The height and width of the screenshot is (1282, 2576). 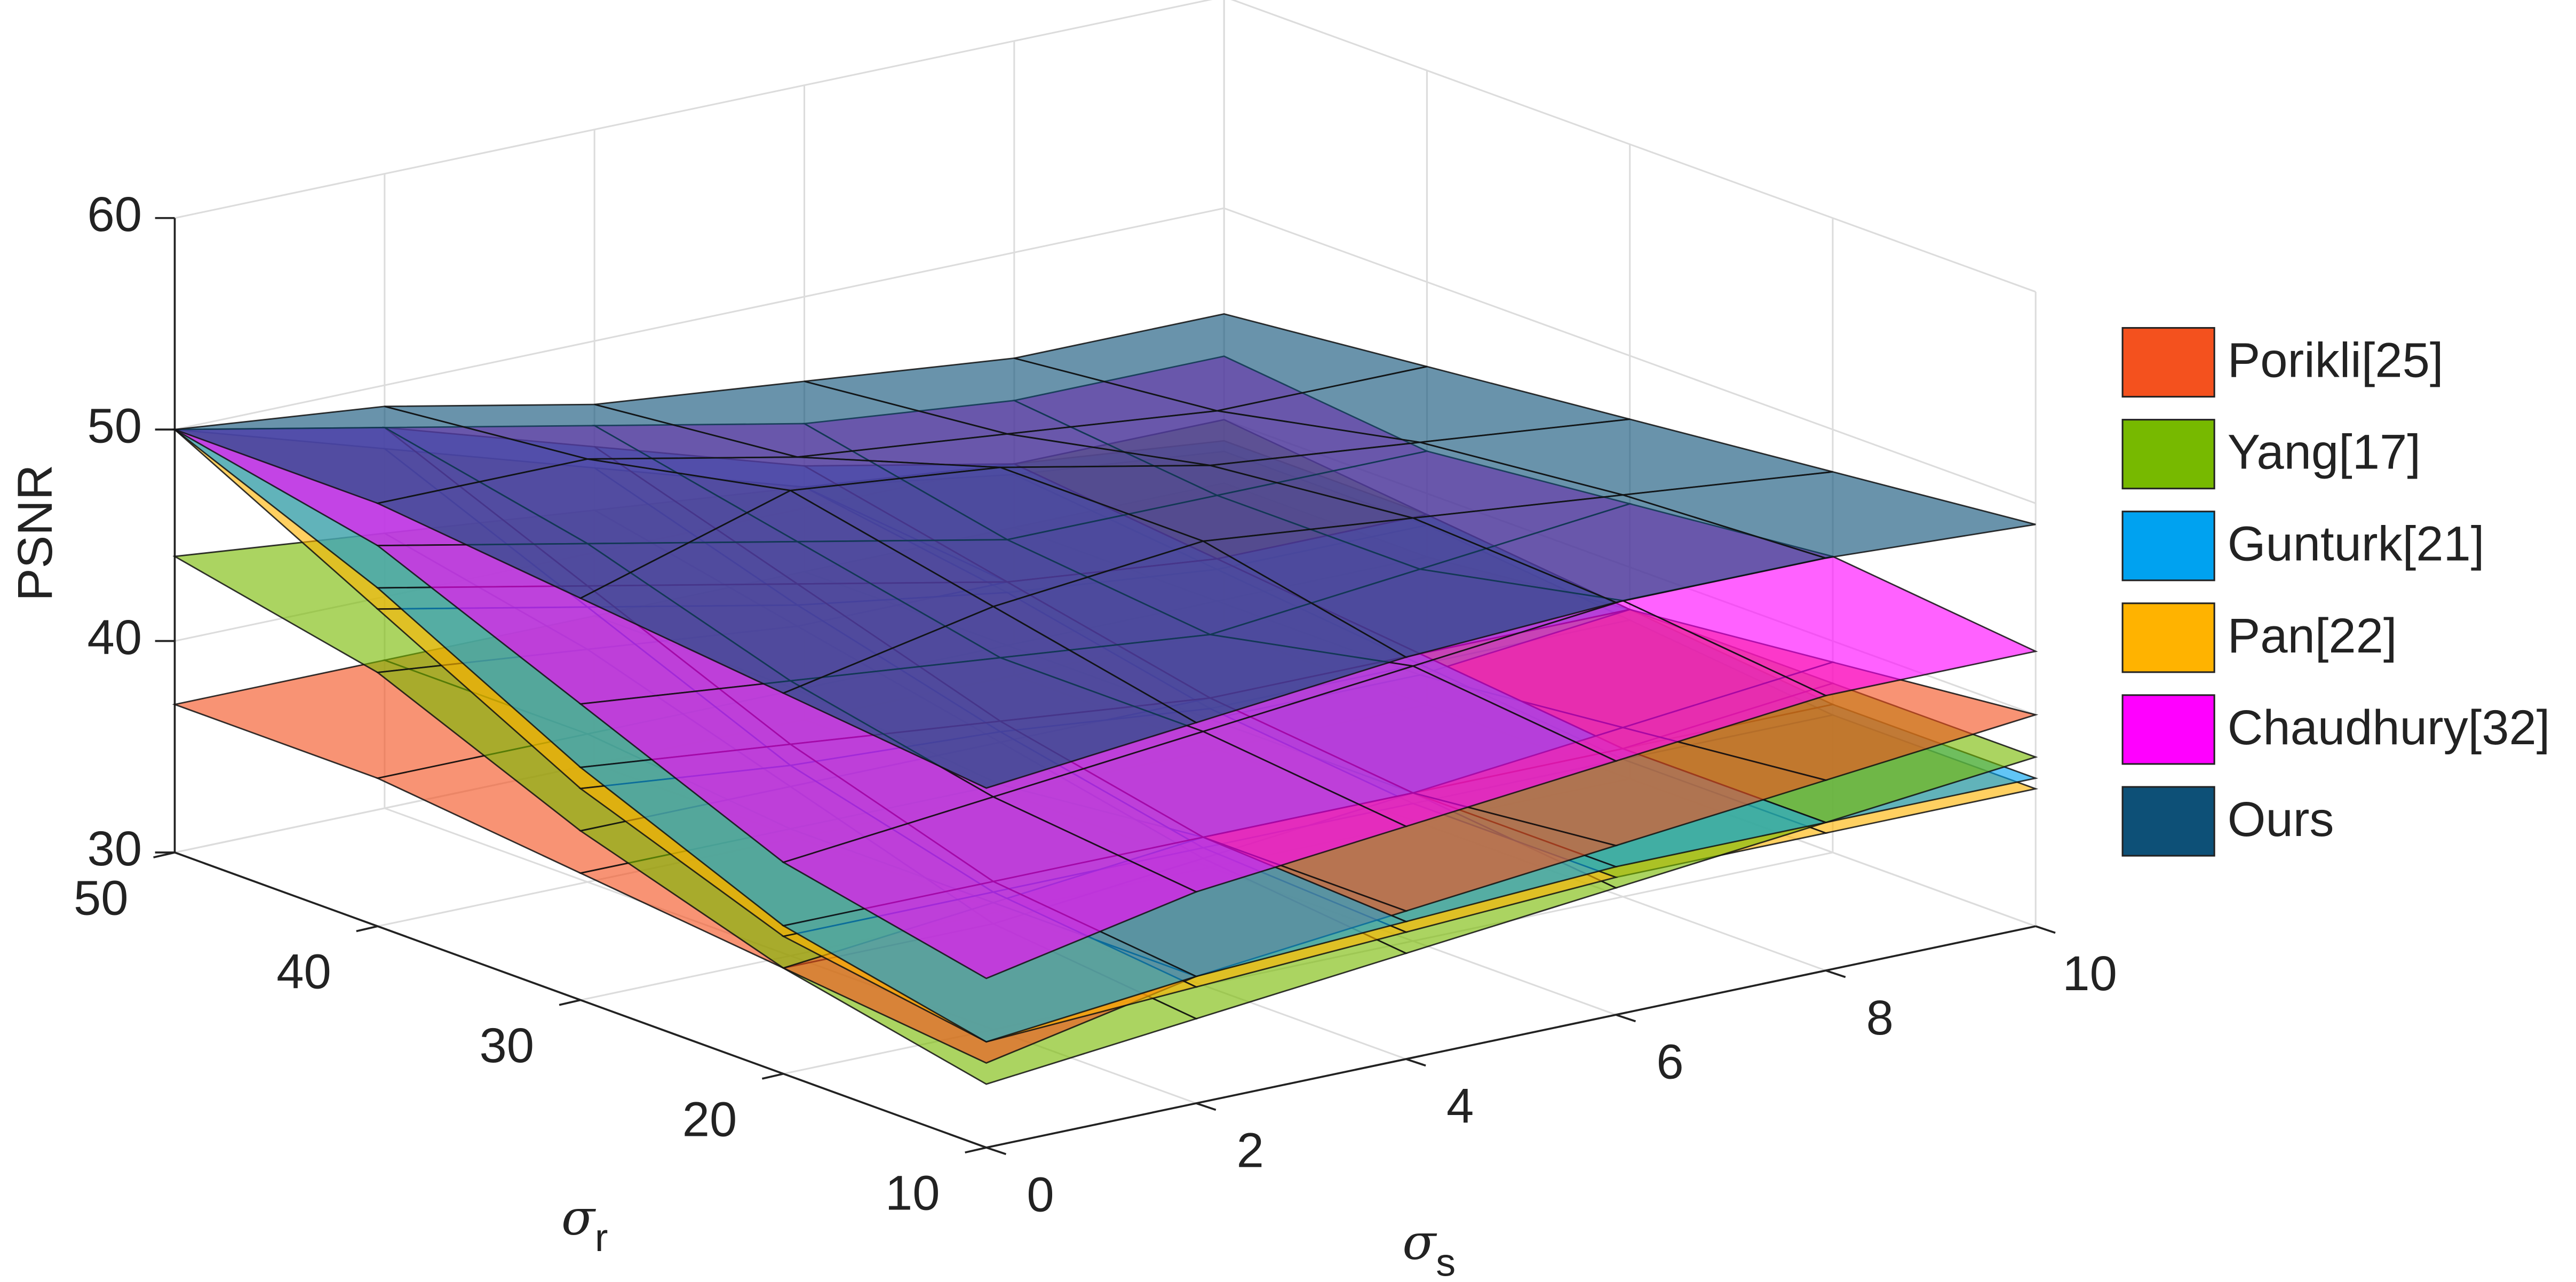 What do you see at coordinates (709, 1119) in the screenshot?
I see `y-tick-label: 20` at bounding box center [709, 1119].